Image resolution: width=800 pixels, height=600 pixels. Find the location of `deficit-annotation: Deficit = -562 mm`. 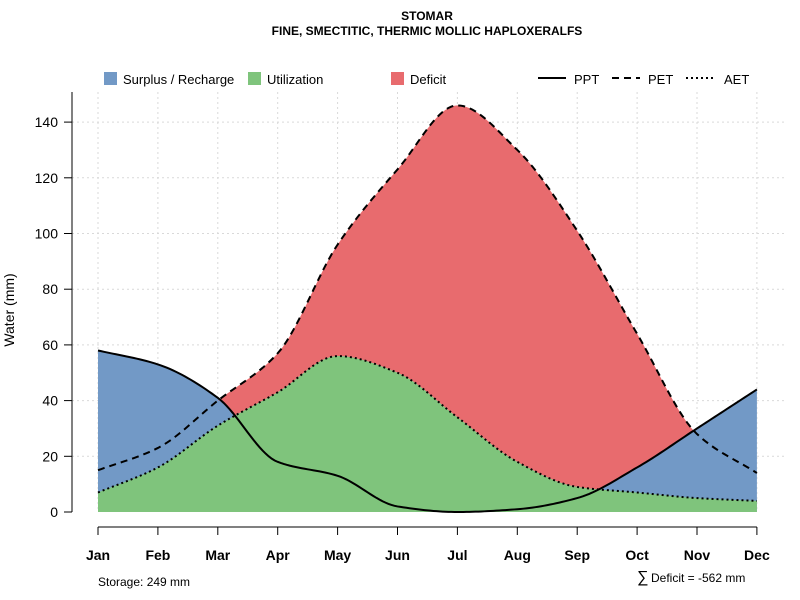

deficit-annotation: Deficit = -562 mm is located at coordinates (698, 578).